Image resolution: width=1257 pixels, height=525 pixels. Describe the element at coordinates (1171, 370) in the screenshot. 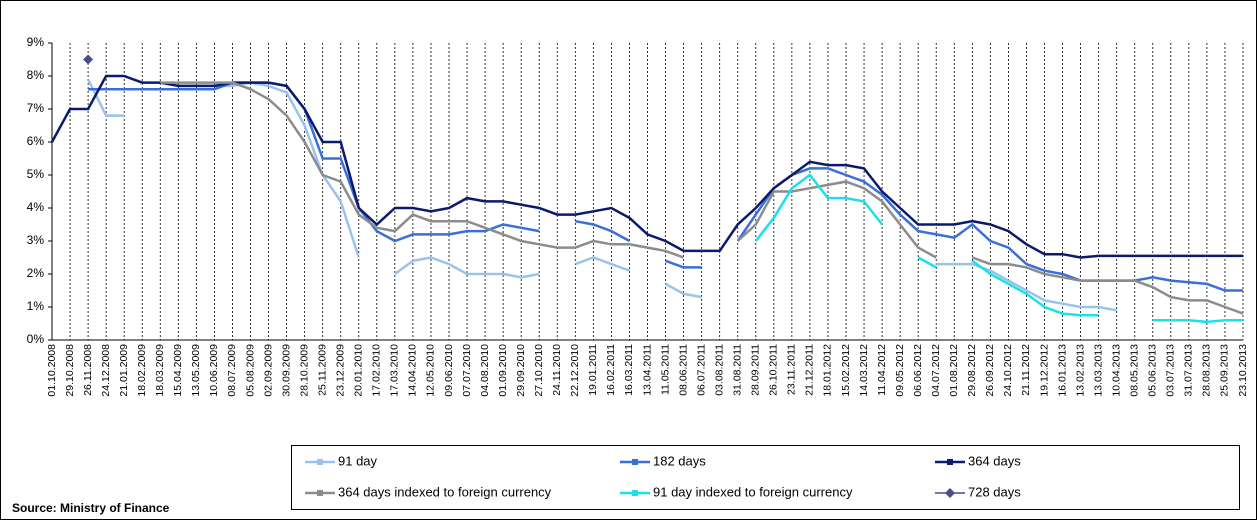

I see `x-tick-label: 03.07.2013` at that location.